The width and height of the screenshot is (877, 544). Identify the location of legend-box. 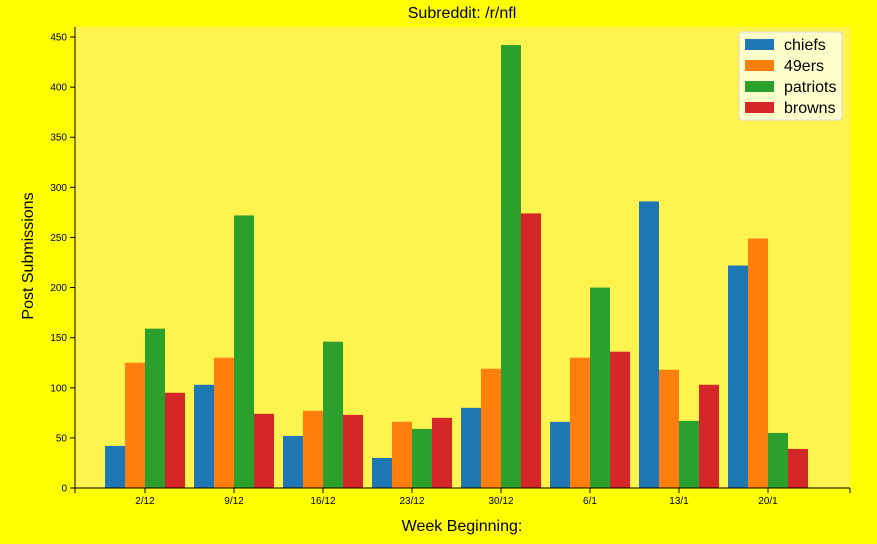
(790, 76).